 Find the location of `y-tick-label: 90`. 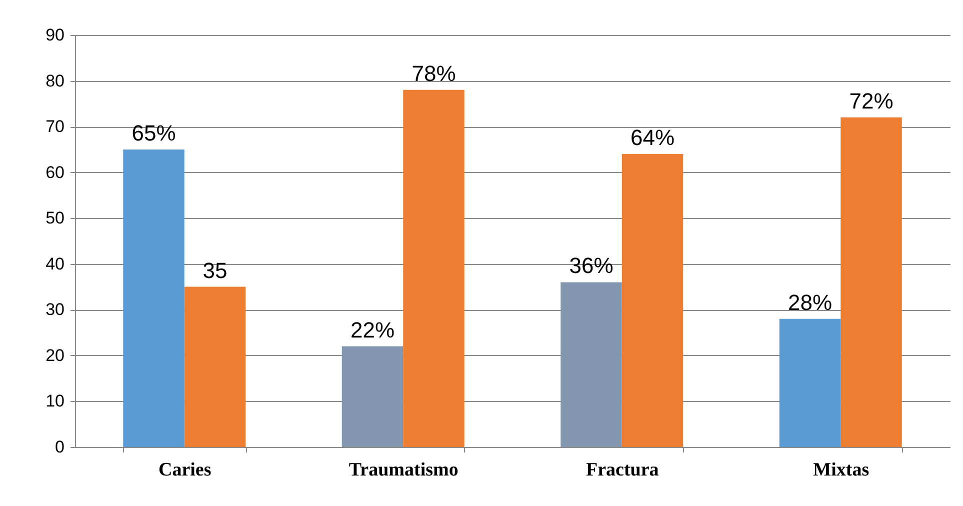

y-tick-label: 90 is located at coordinates (55, 35).